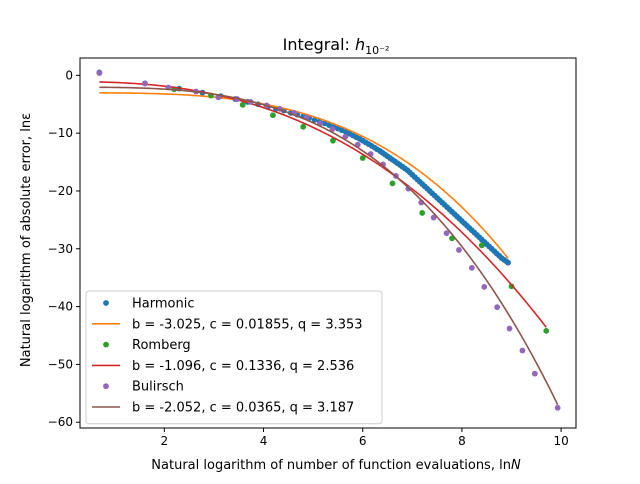 This screenshot has height=484, width=640. I want to click on legend-entry: Harmonic, so click(148, 304).